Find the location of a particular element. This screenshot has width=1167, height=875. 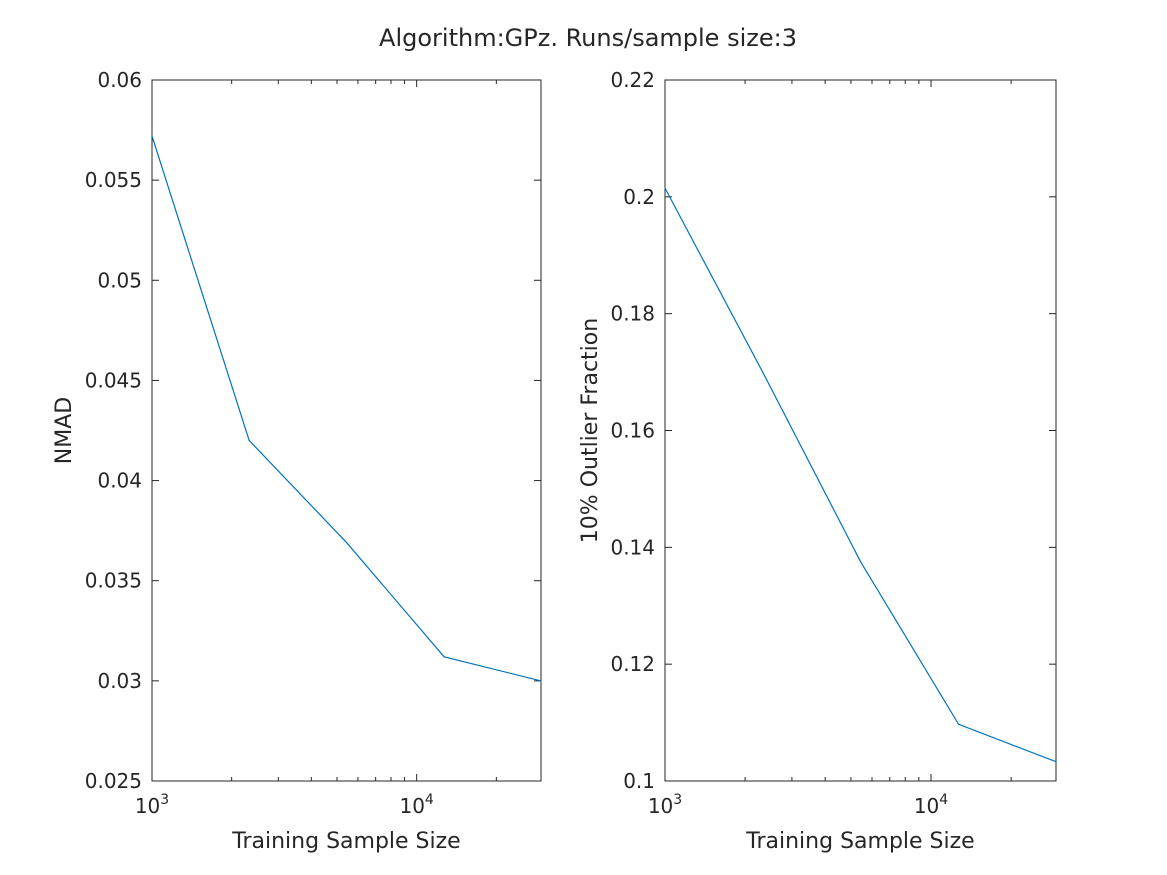

outlier-xtick-label: 10³ is located at coordinates (665, 805).